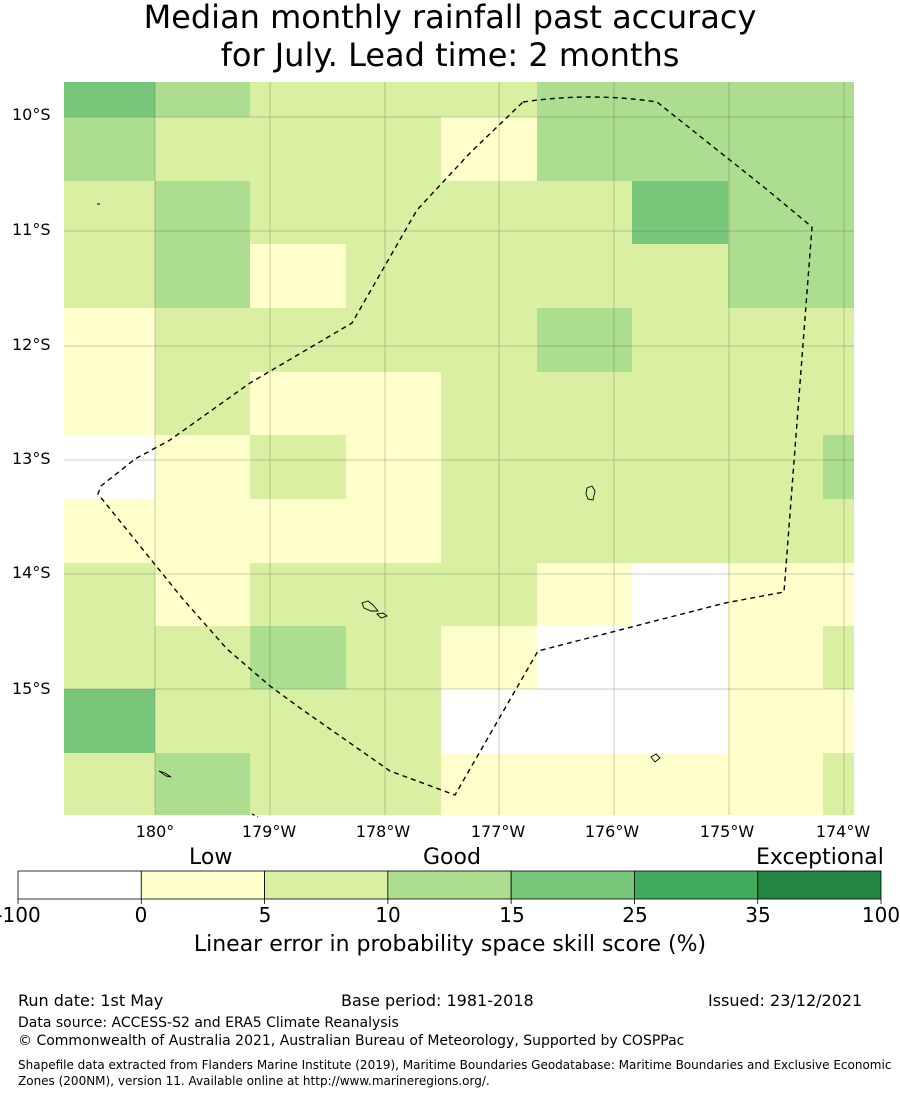 Image resolution: width=900 pixels, height=1095 pixels. What do you see at coordinates (450, 18) in the screenshot?
I see `map-title-line-1: Median monthly rainfall past accuracy` at bounding box center [450, 18].